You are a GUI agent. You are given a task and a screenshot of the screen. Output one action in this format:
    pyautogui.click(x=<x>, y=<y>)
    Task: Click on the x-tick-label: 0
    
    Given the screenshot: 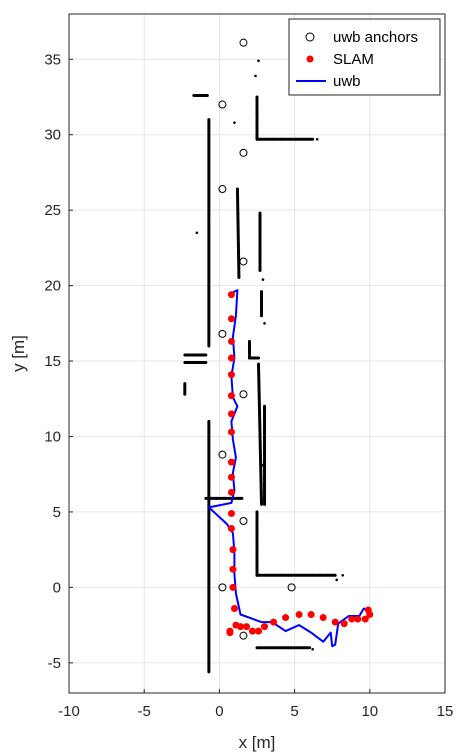 What is the action you would take?
    pyautogui.click(x=219, y=711)
    